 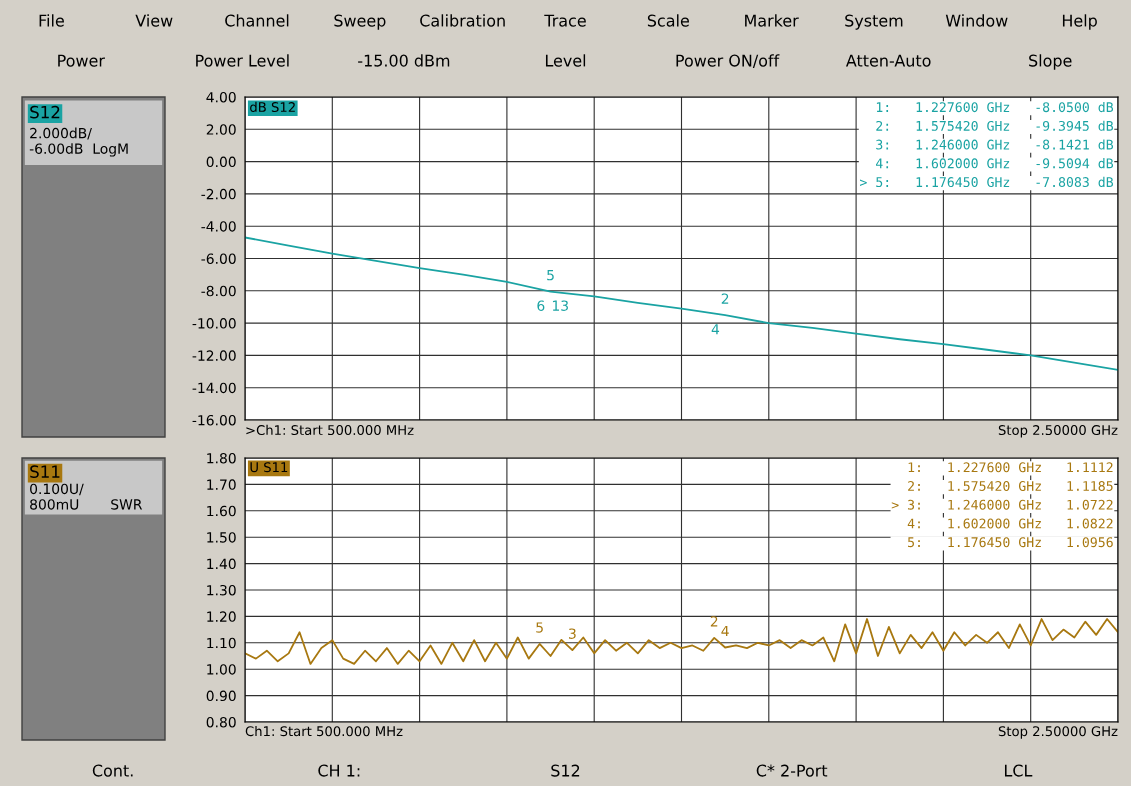 What do you see at coordinates (324, 731) in the screenshot?
I see `text: Ch1: Start 500.000 MHz` at bounding box center [324, 731].